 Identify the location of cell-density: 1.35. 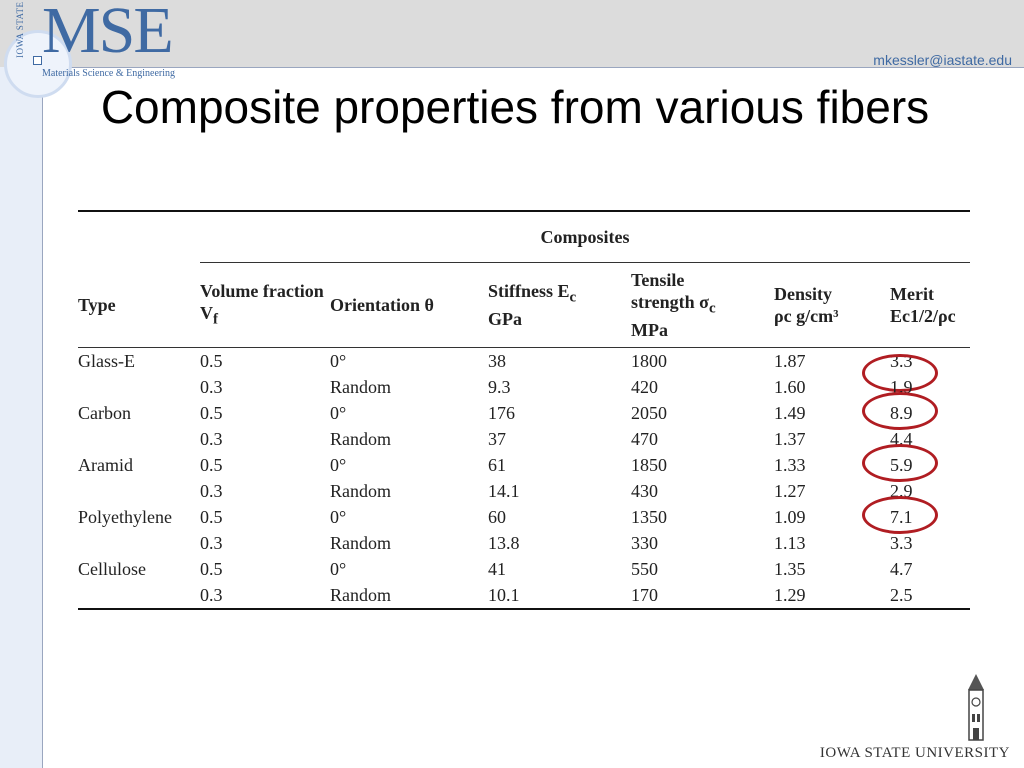
(790, 569).